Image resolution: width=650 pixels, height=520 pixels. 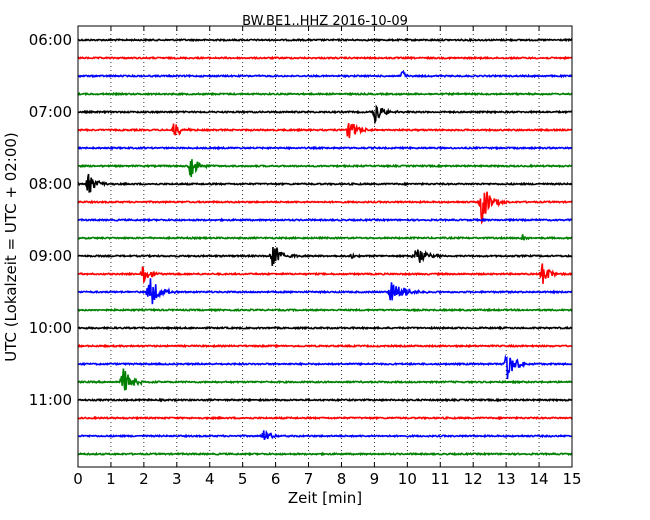 What do you see at coordinates (177, 479) in the screenshot?
I see `x-tick-label: 3` at bounding box center [177, 479].